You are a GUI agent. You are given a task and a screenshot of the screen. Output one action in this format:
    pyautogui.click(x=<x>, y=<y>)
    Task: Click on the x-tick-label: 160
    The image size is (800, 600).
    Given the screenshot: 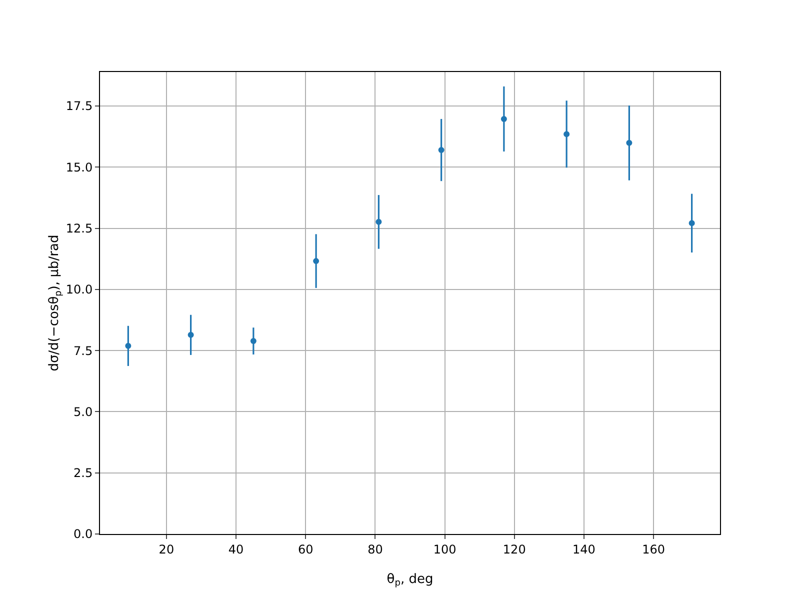 What is the action you would take?
    pyautogui.click(x=654, y=549)
    